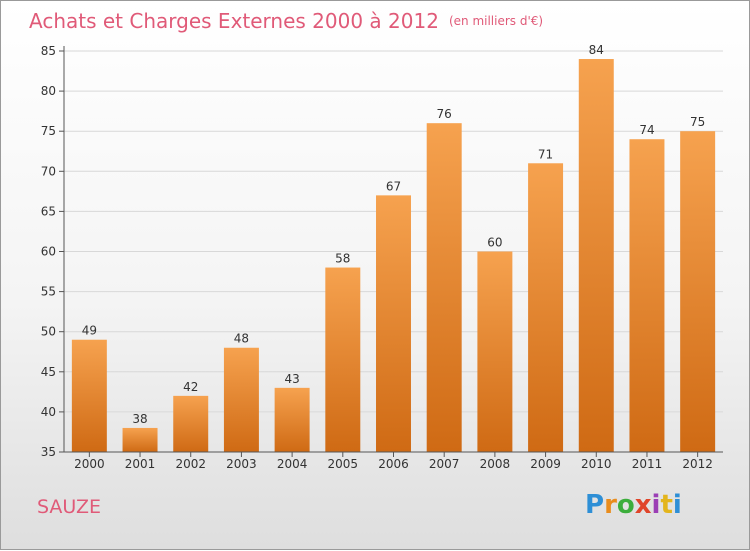 This screenshot has width=750, height=551. What do you see at coordinates (393, 186) in the screenshot?
I see `value-label-2006: 67` at bounding box center [393, 186].